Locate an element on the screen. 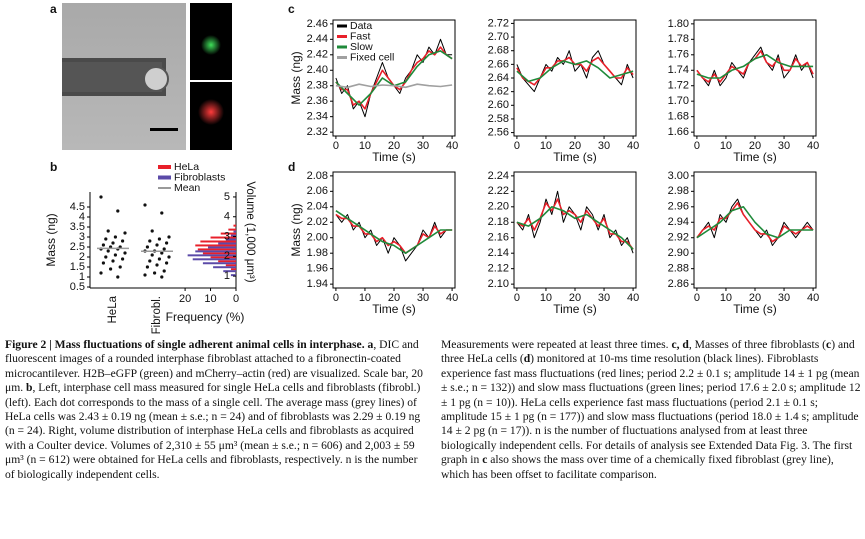  panel-label: d is located at coordinates (291, 167).